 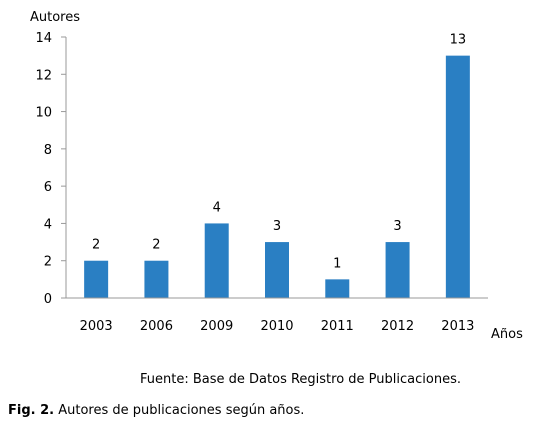 What do you see at coordinates (457, 326) in the screenshot?
I see `x-tick-label: 2013` at bounding box center [457, 326].